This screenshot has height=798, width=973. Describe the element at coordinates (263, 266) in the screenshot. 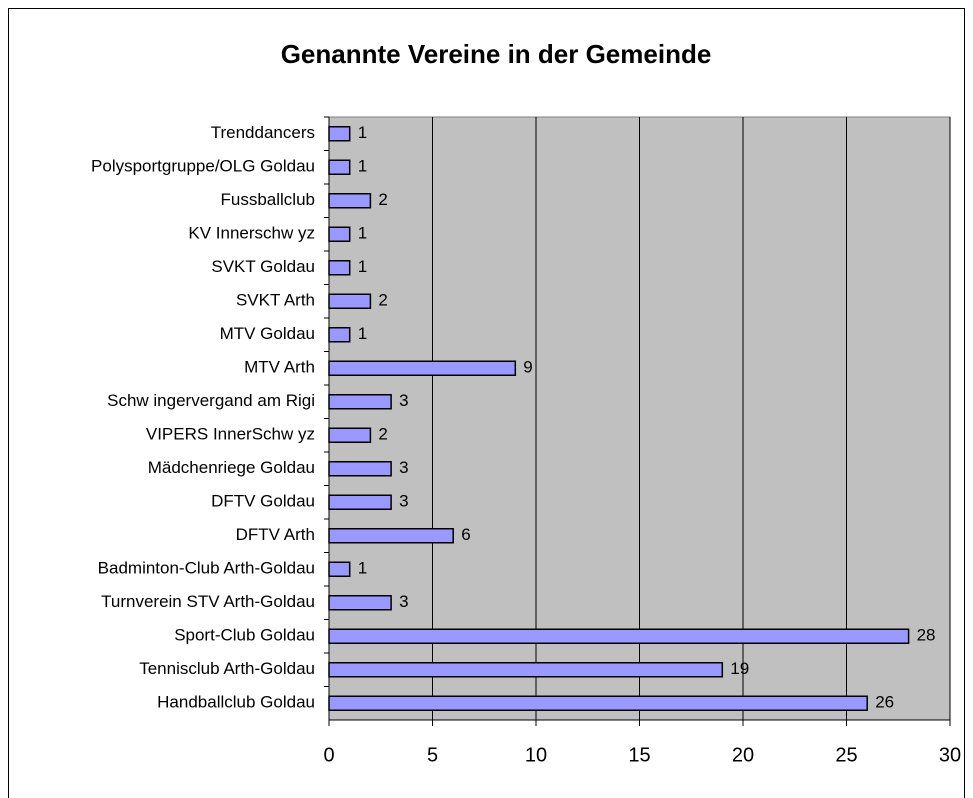

I see `y-tick-label: SVKT Goldau` at that location.